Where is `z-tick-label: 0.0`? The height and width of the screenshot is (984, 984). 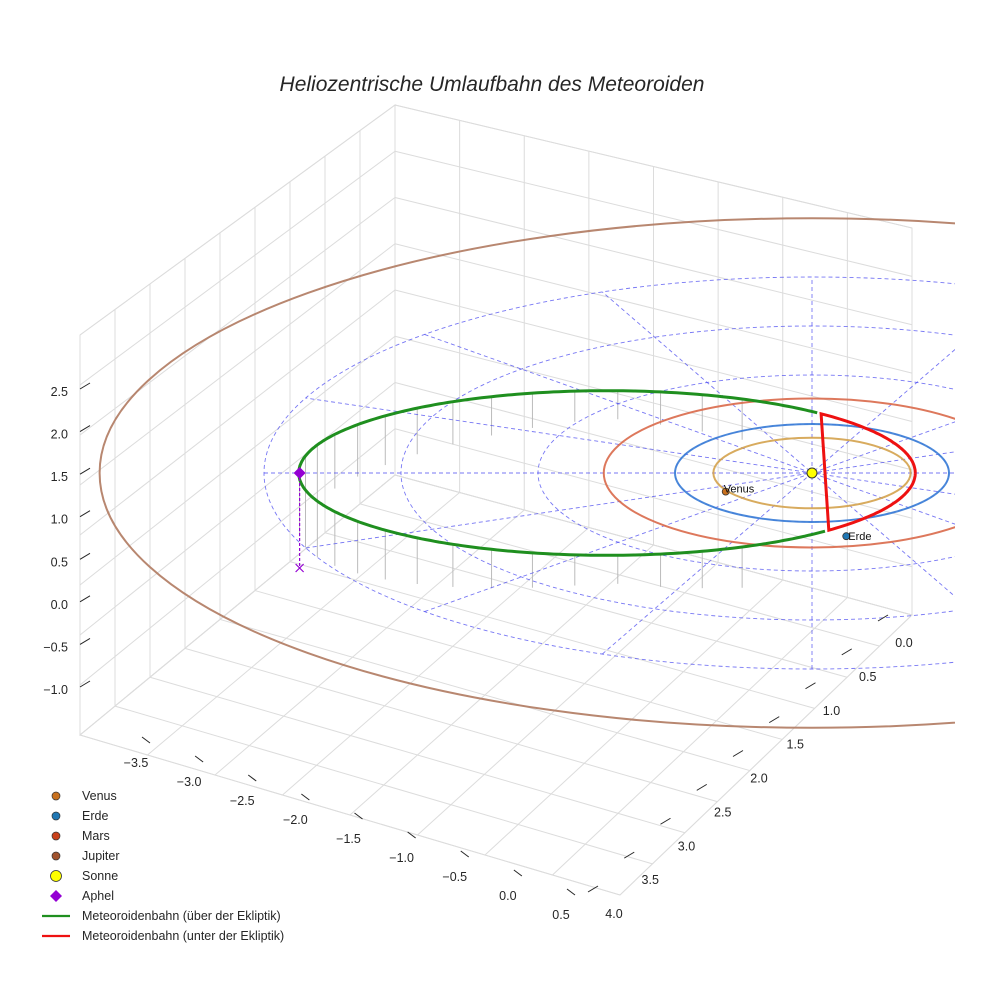 z-tick-label: 0.0 is located at coordinates (59, 605).